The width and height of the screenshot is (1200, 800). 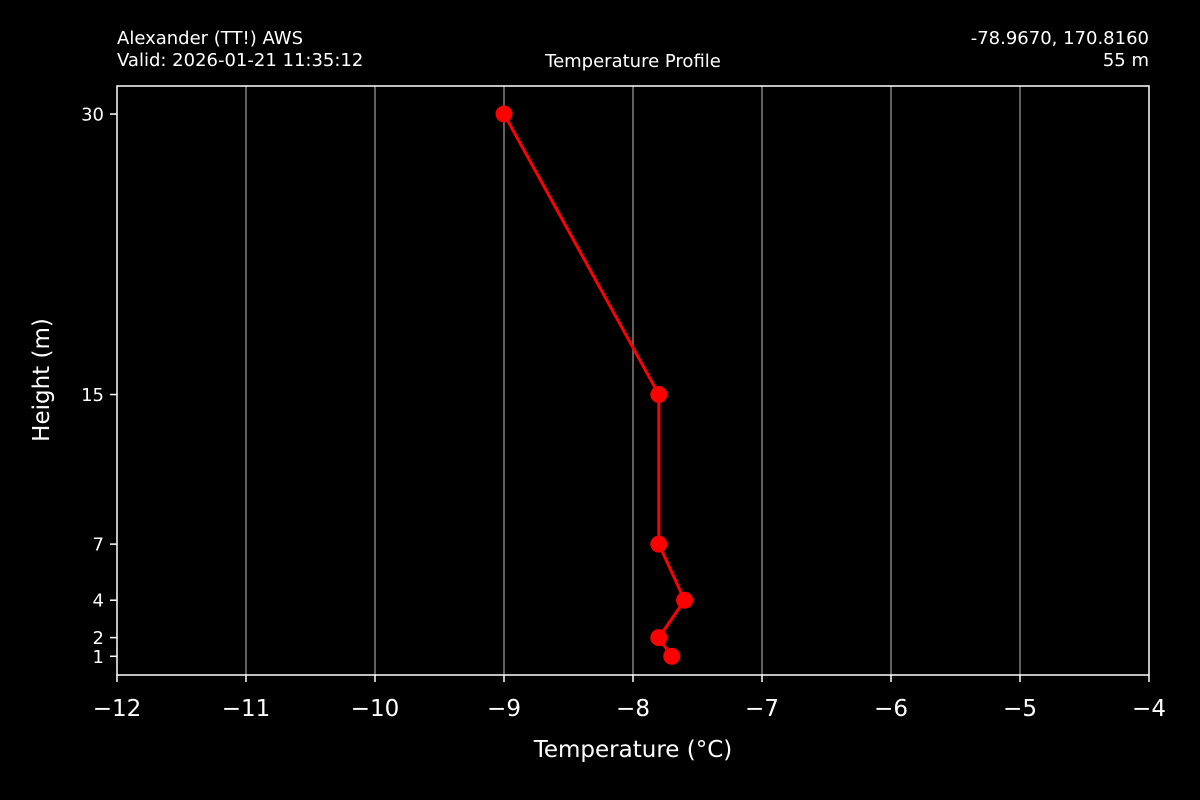 I want to click on station-elevation: 55 m, so click(x=1125, y=60).